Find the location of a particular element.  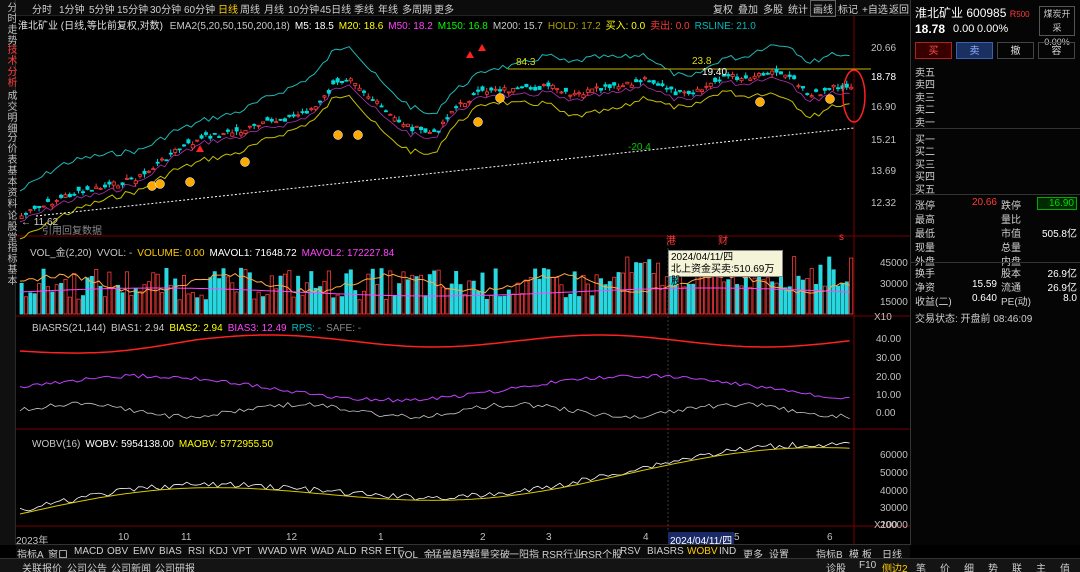

indicator-tab: BIASRS is located at coordinates (665, 551).